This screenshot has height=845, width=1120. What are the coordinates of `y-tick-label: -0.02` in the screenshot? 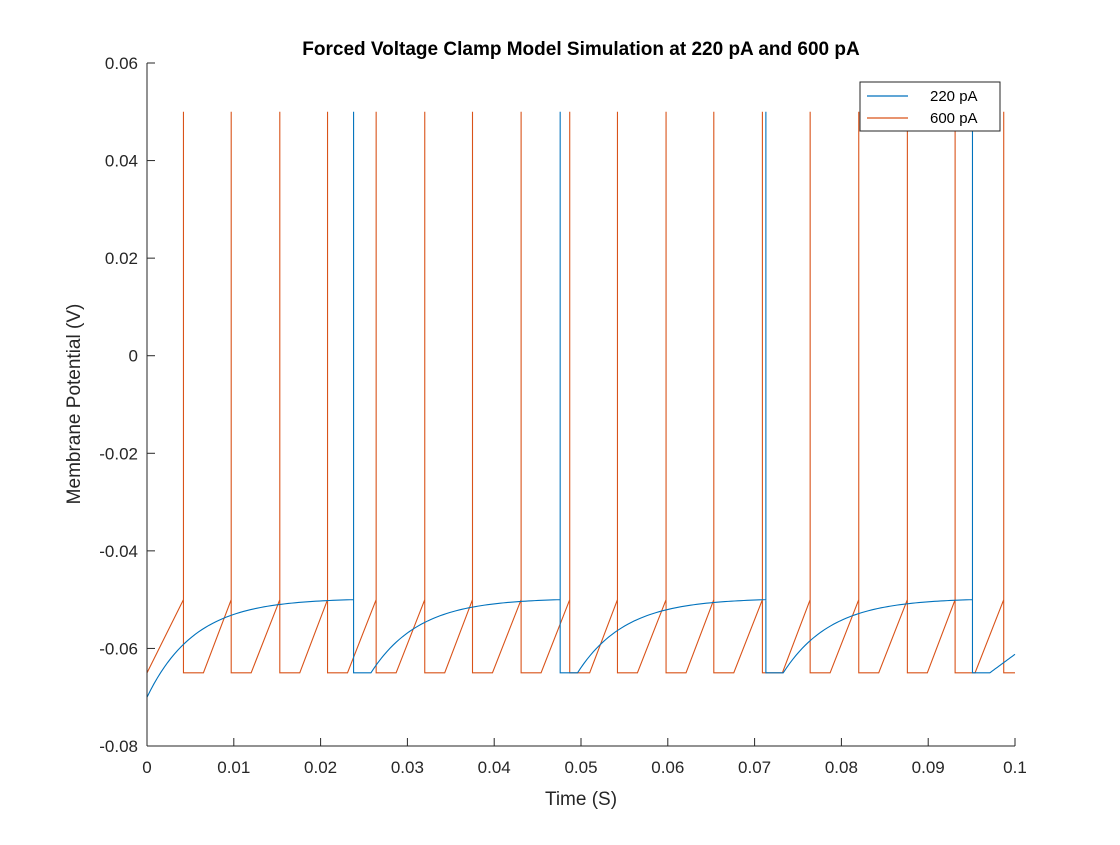 It's located at (118, 453).